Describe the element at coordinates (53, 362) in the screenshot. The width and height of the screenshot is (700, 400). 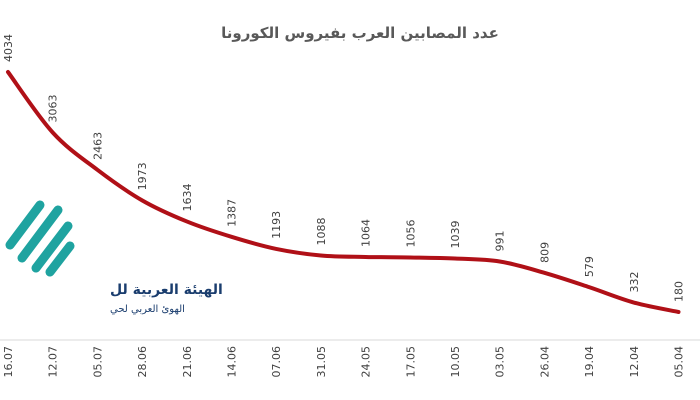
I see `x-tick-label: 12.07` at that location.